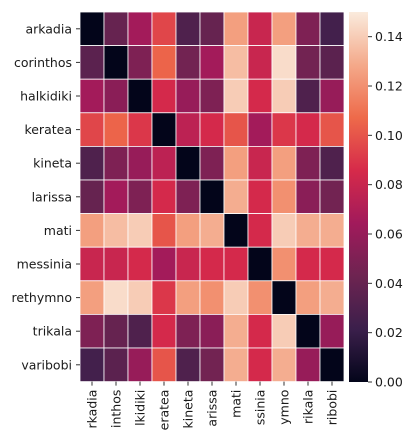 The image size is (412, 433). Describe the element at coordinates (389, 86) in the screenshot. I see `colorbar-tick-label: 0.12` at that location.